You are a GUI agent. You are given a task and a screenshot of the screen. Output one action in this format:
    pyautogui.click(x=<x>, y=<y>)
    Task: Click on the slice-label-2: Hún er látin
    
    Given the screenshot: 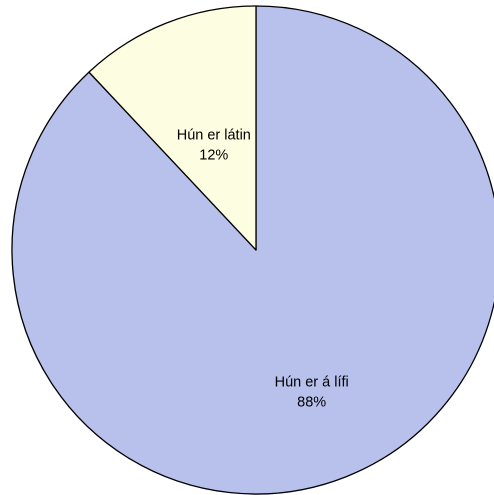 What is the action you would take?
    pyautogui.click(x=214, y=135)
    